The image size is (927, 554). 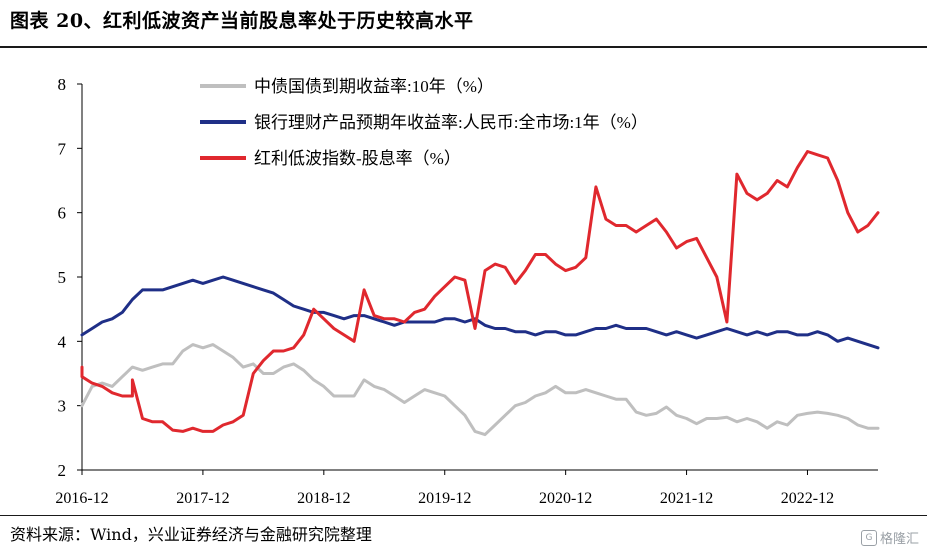 I want to click on x-tick-label: 2020-12, so click(x=565, y=498).